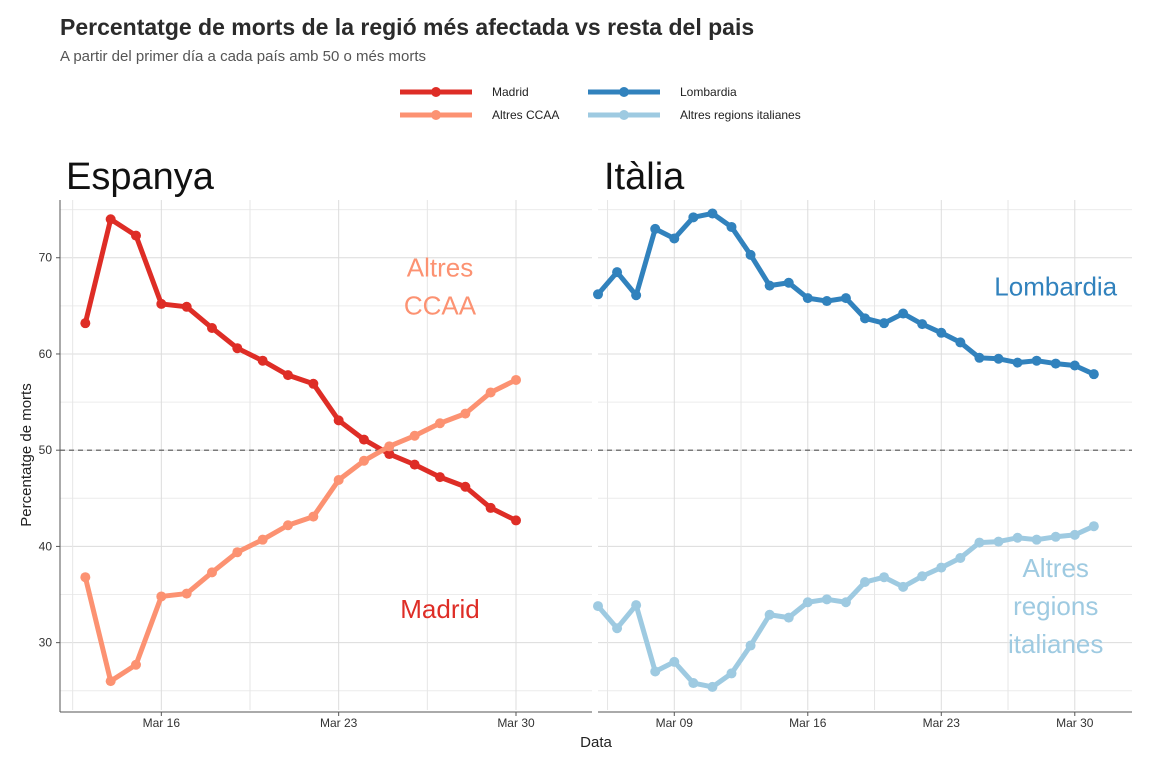 The height and width of the screenshot is (768, 1152). What do you see at coordinates (440, 306) in the screenshot?
I see `series-annotation: CCAA` at bounding box center [440, 306].